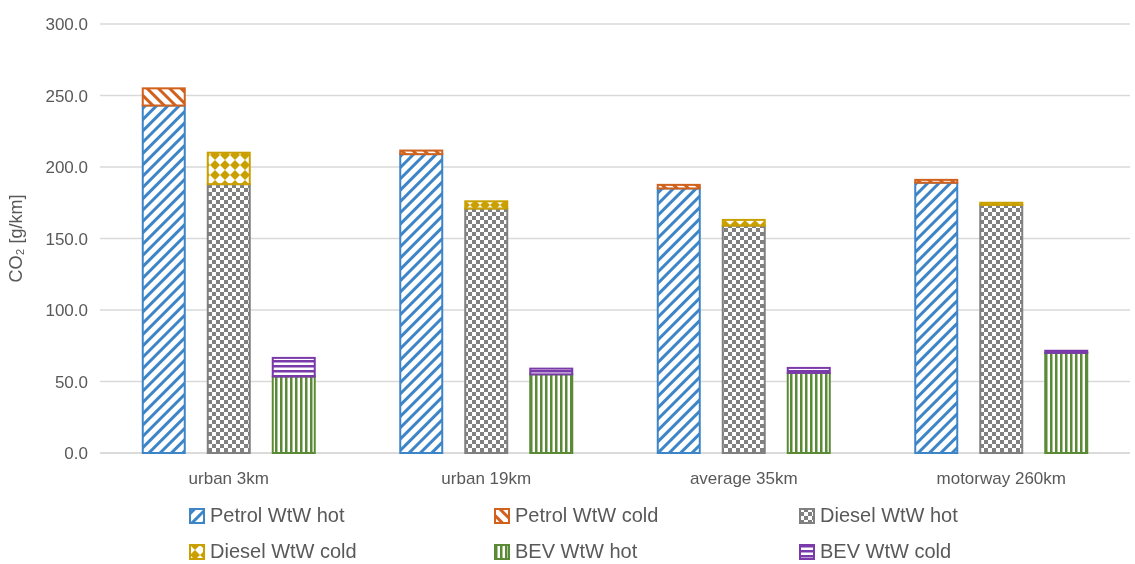 The width and height of the screenshot is (1135, 564). Describe the element at coordinates (66, 167) in the screenshot. I see `y-tick-label: 200.0` at that location.